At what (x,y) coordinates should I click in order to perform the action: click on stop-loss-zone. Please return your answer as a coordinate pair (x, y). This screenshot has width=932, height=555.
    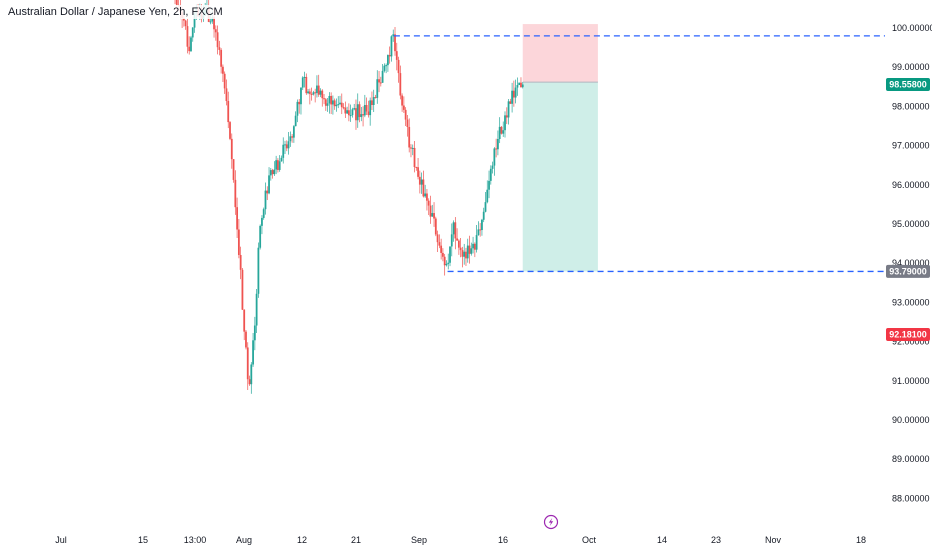
    Looking at the image, I should click on (560, 53).